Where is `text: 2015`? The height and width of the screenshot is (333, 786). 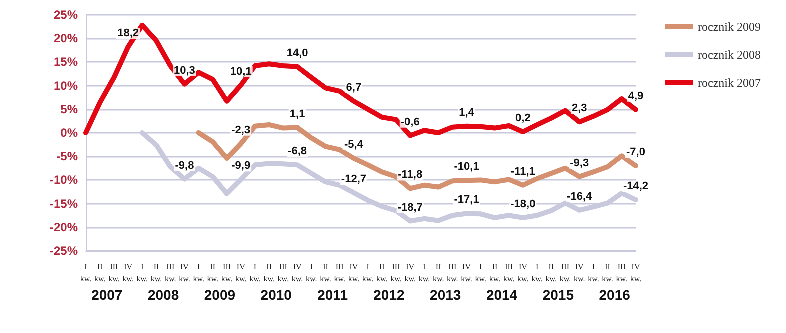
text: 2015 is located at coordinates (558, 295).